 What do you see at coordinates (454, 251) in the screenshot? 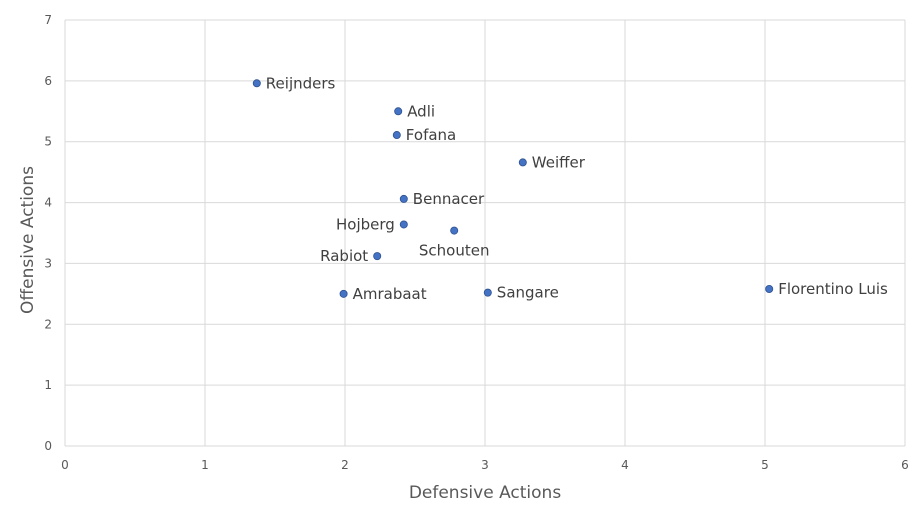
I see `data-label: Schouten` at bounding box center [454, 251].